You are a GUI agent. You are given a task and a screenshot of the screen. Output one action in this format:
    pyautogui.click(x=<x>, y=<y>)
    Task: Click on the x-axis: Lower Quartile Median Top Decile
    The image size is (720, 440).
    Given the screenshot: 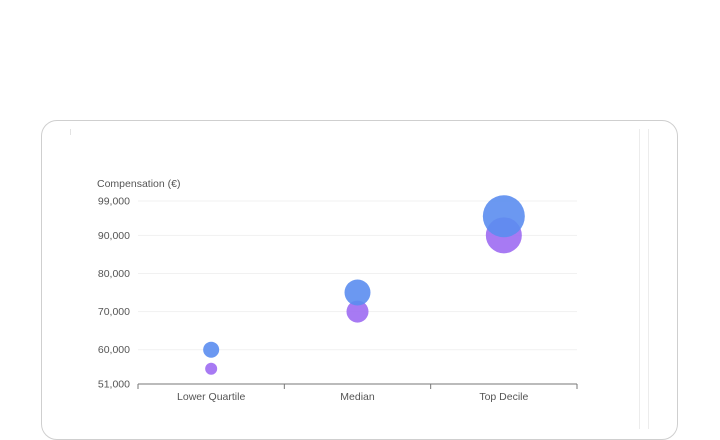 What is the action you would take?
    pyautogui.click(x=357, y=393)
    